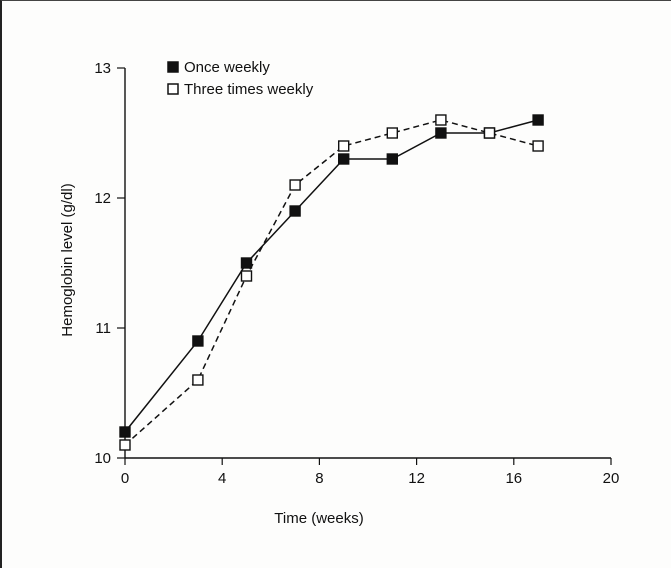 This screenshot has height=569, width=671. What do you see at coordinates (227, 67) in the screenshot?
I see `legend-label-once-weekly: Once weekly` at bounding box center [227, 67].